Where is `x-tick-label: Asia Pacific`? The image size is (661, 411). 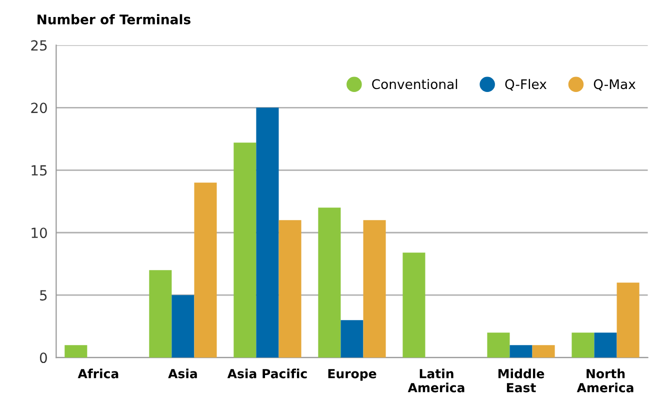
x-tick-label: Asia Pacific is located at coordinates (267, 373).